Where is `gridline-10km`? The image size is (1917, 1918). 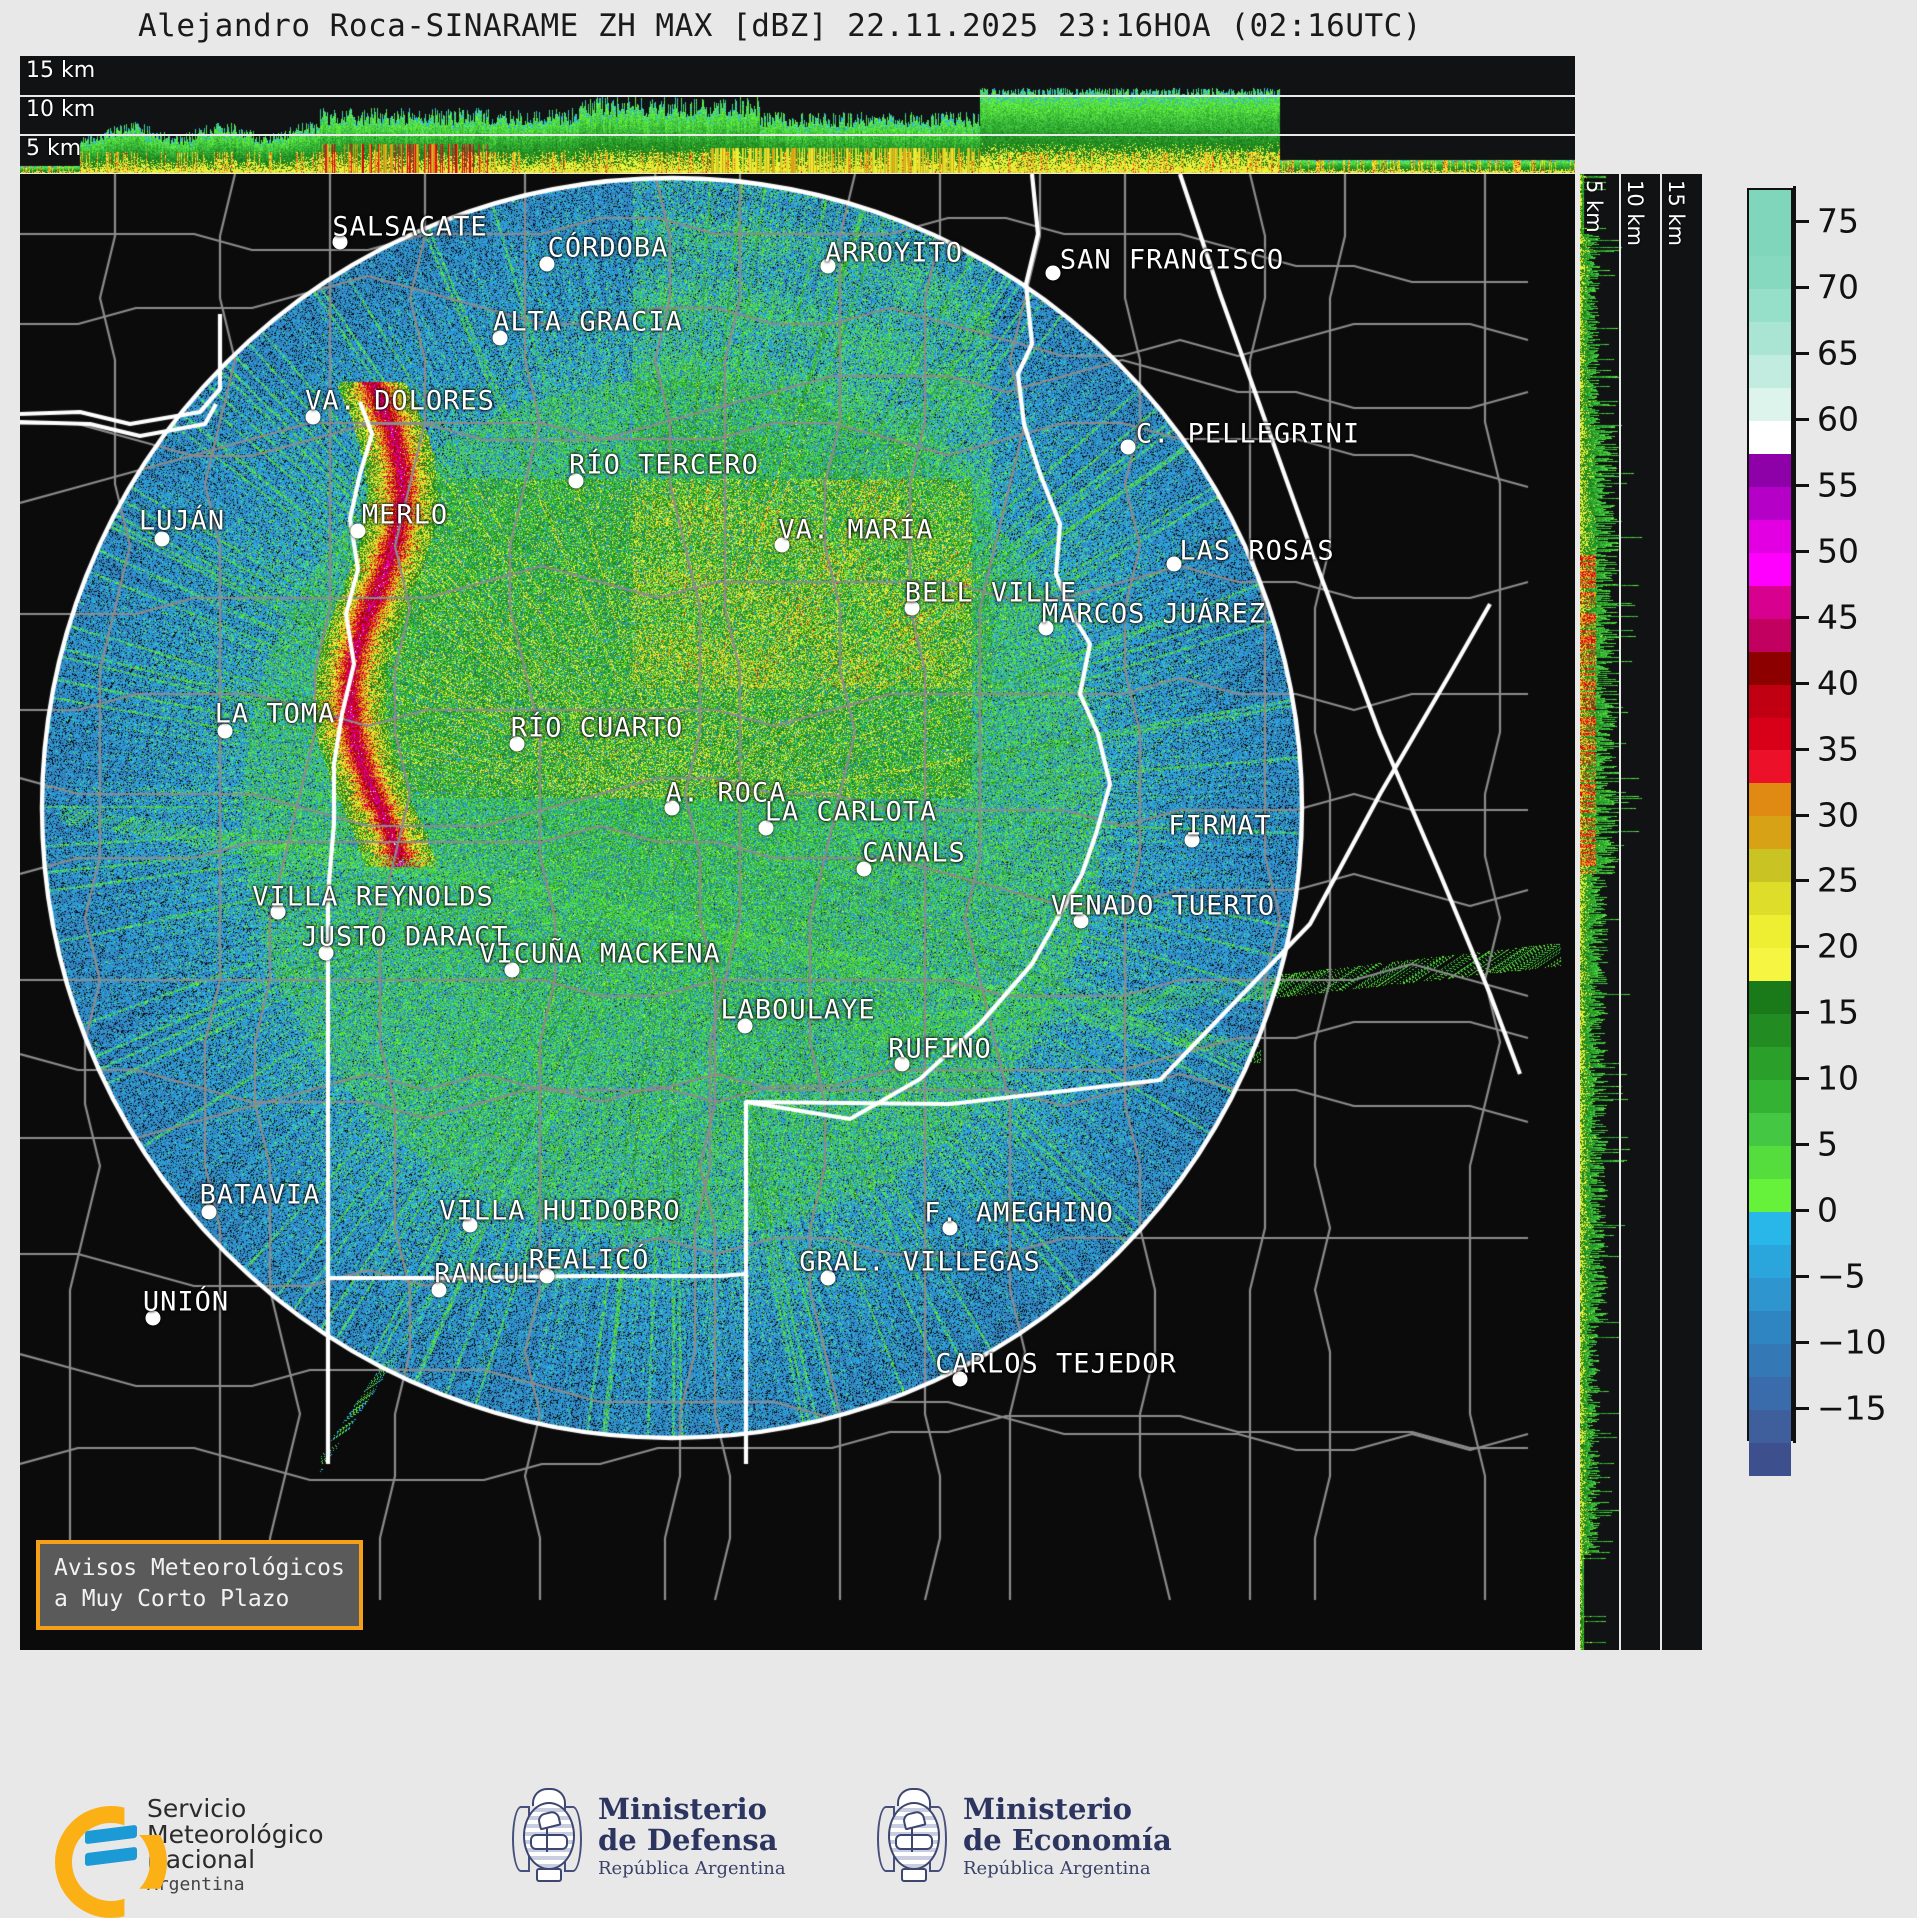 gridline-10km is located at coordinates (797, 135).